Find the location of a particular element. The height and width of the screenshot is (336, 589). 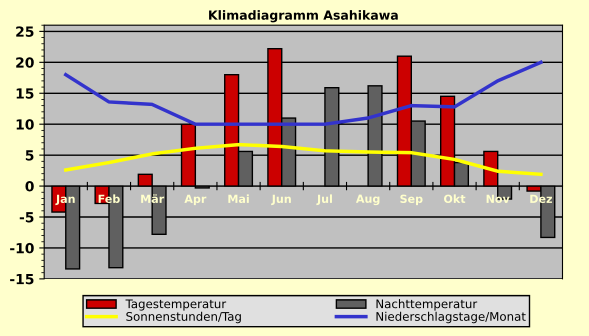

y-tick-label: -10 is located at coordinates (22, 248).